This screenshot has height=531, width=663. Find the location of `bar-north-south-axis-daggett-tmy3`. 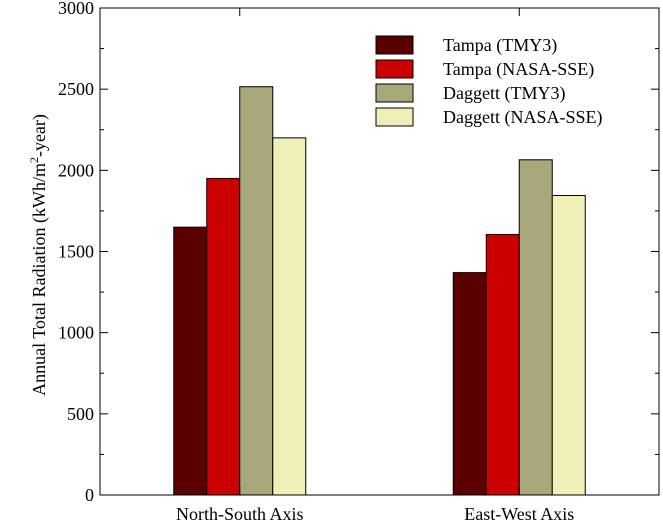

bar-north-south-axis-daggett-tmy3 is located at coordinates (256, 291).